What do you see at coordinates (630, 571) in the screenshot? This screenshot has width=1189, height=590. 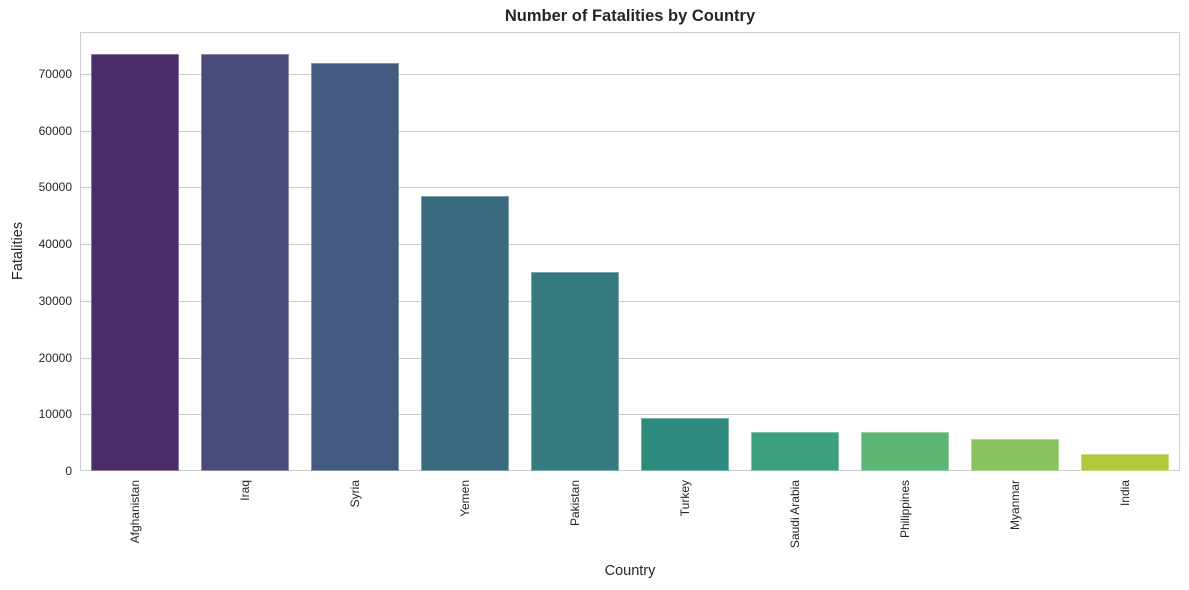 I see `x-axis-label: Country` at bounding box center [630, 571].